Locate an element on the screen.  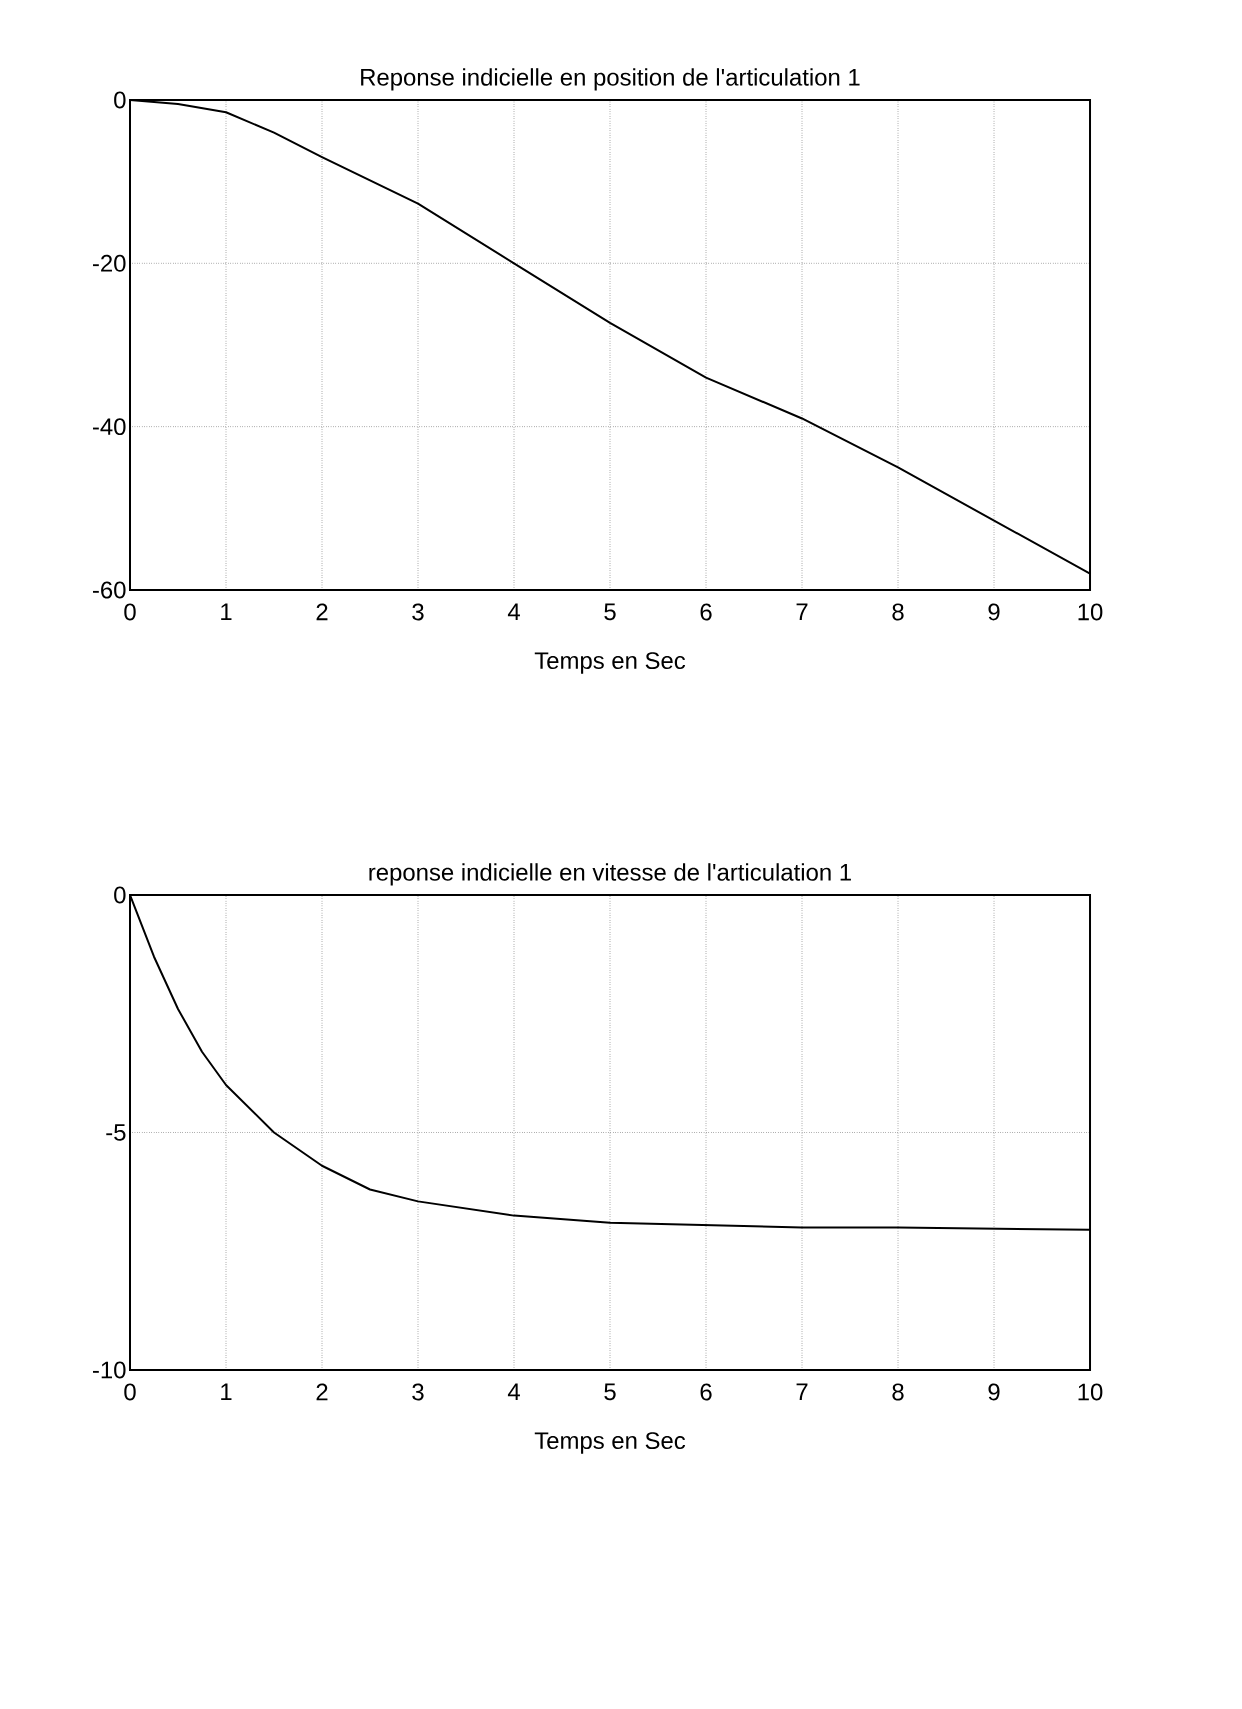
y-tick-label: -5 is located at coordinates (116, 1132).